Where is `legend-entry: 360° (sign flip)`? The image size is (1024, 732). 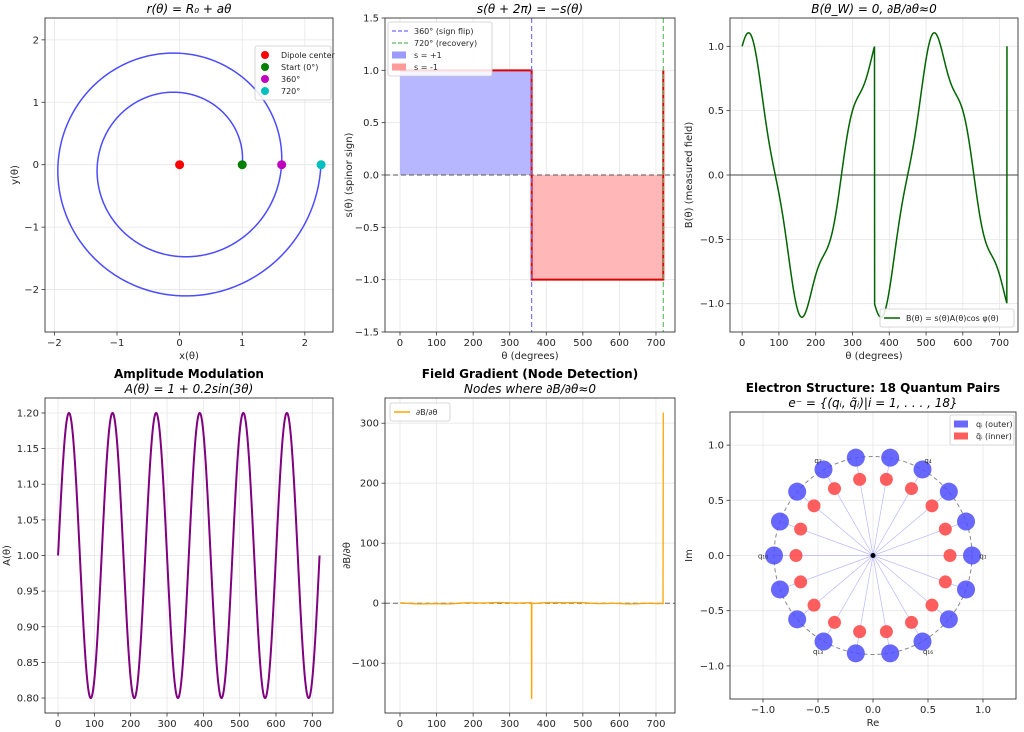
legend-entry: 360° (sign flip) is located at coordinates (432, 31).